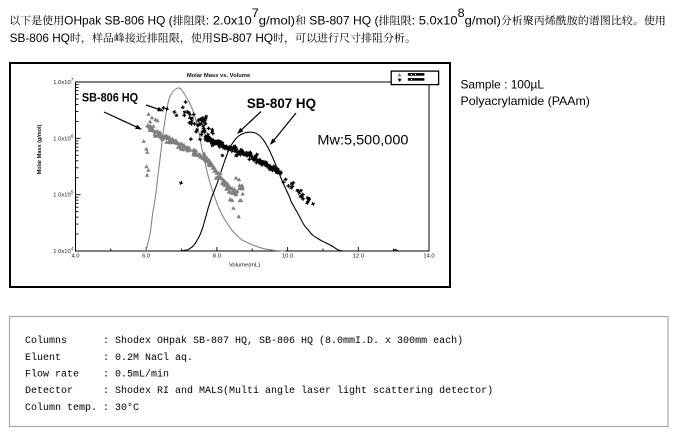 The image size is (677, 434). What do you see at coordinates (342, 20) in the screenshot?
I see `svg-text: SB-807 HQ (` at bounding box center [342, 20].